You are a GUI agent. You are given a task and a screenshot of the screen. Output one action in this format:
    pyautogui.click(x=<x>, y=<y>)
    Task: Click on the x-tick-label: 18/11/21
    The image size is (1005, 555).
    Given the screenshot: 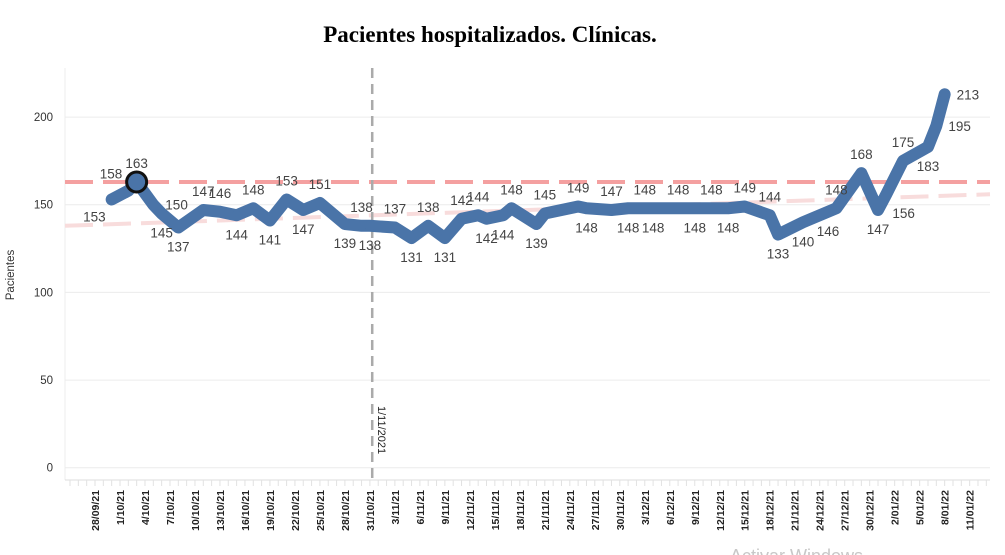 What is the action you would take?
    pyautogui.click(x=521, y=510)
    